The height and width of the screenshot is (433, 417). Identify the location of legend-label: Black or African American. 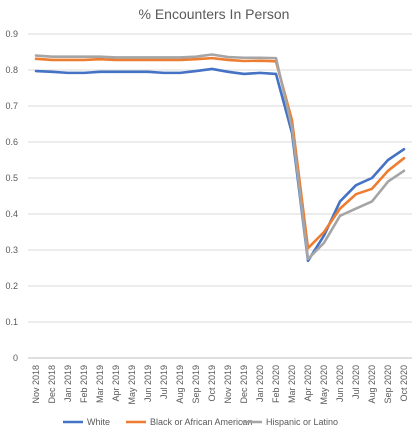
(201, 422).